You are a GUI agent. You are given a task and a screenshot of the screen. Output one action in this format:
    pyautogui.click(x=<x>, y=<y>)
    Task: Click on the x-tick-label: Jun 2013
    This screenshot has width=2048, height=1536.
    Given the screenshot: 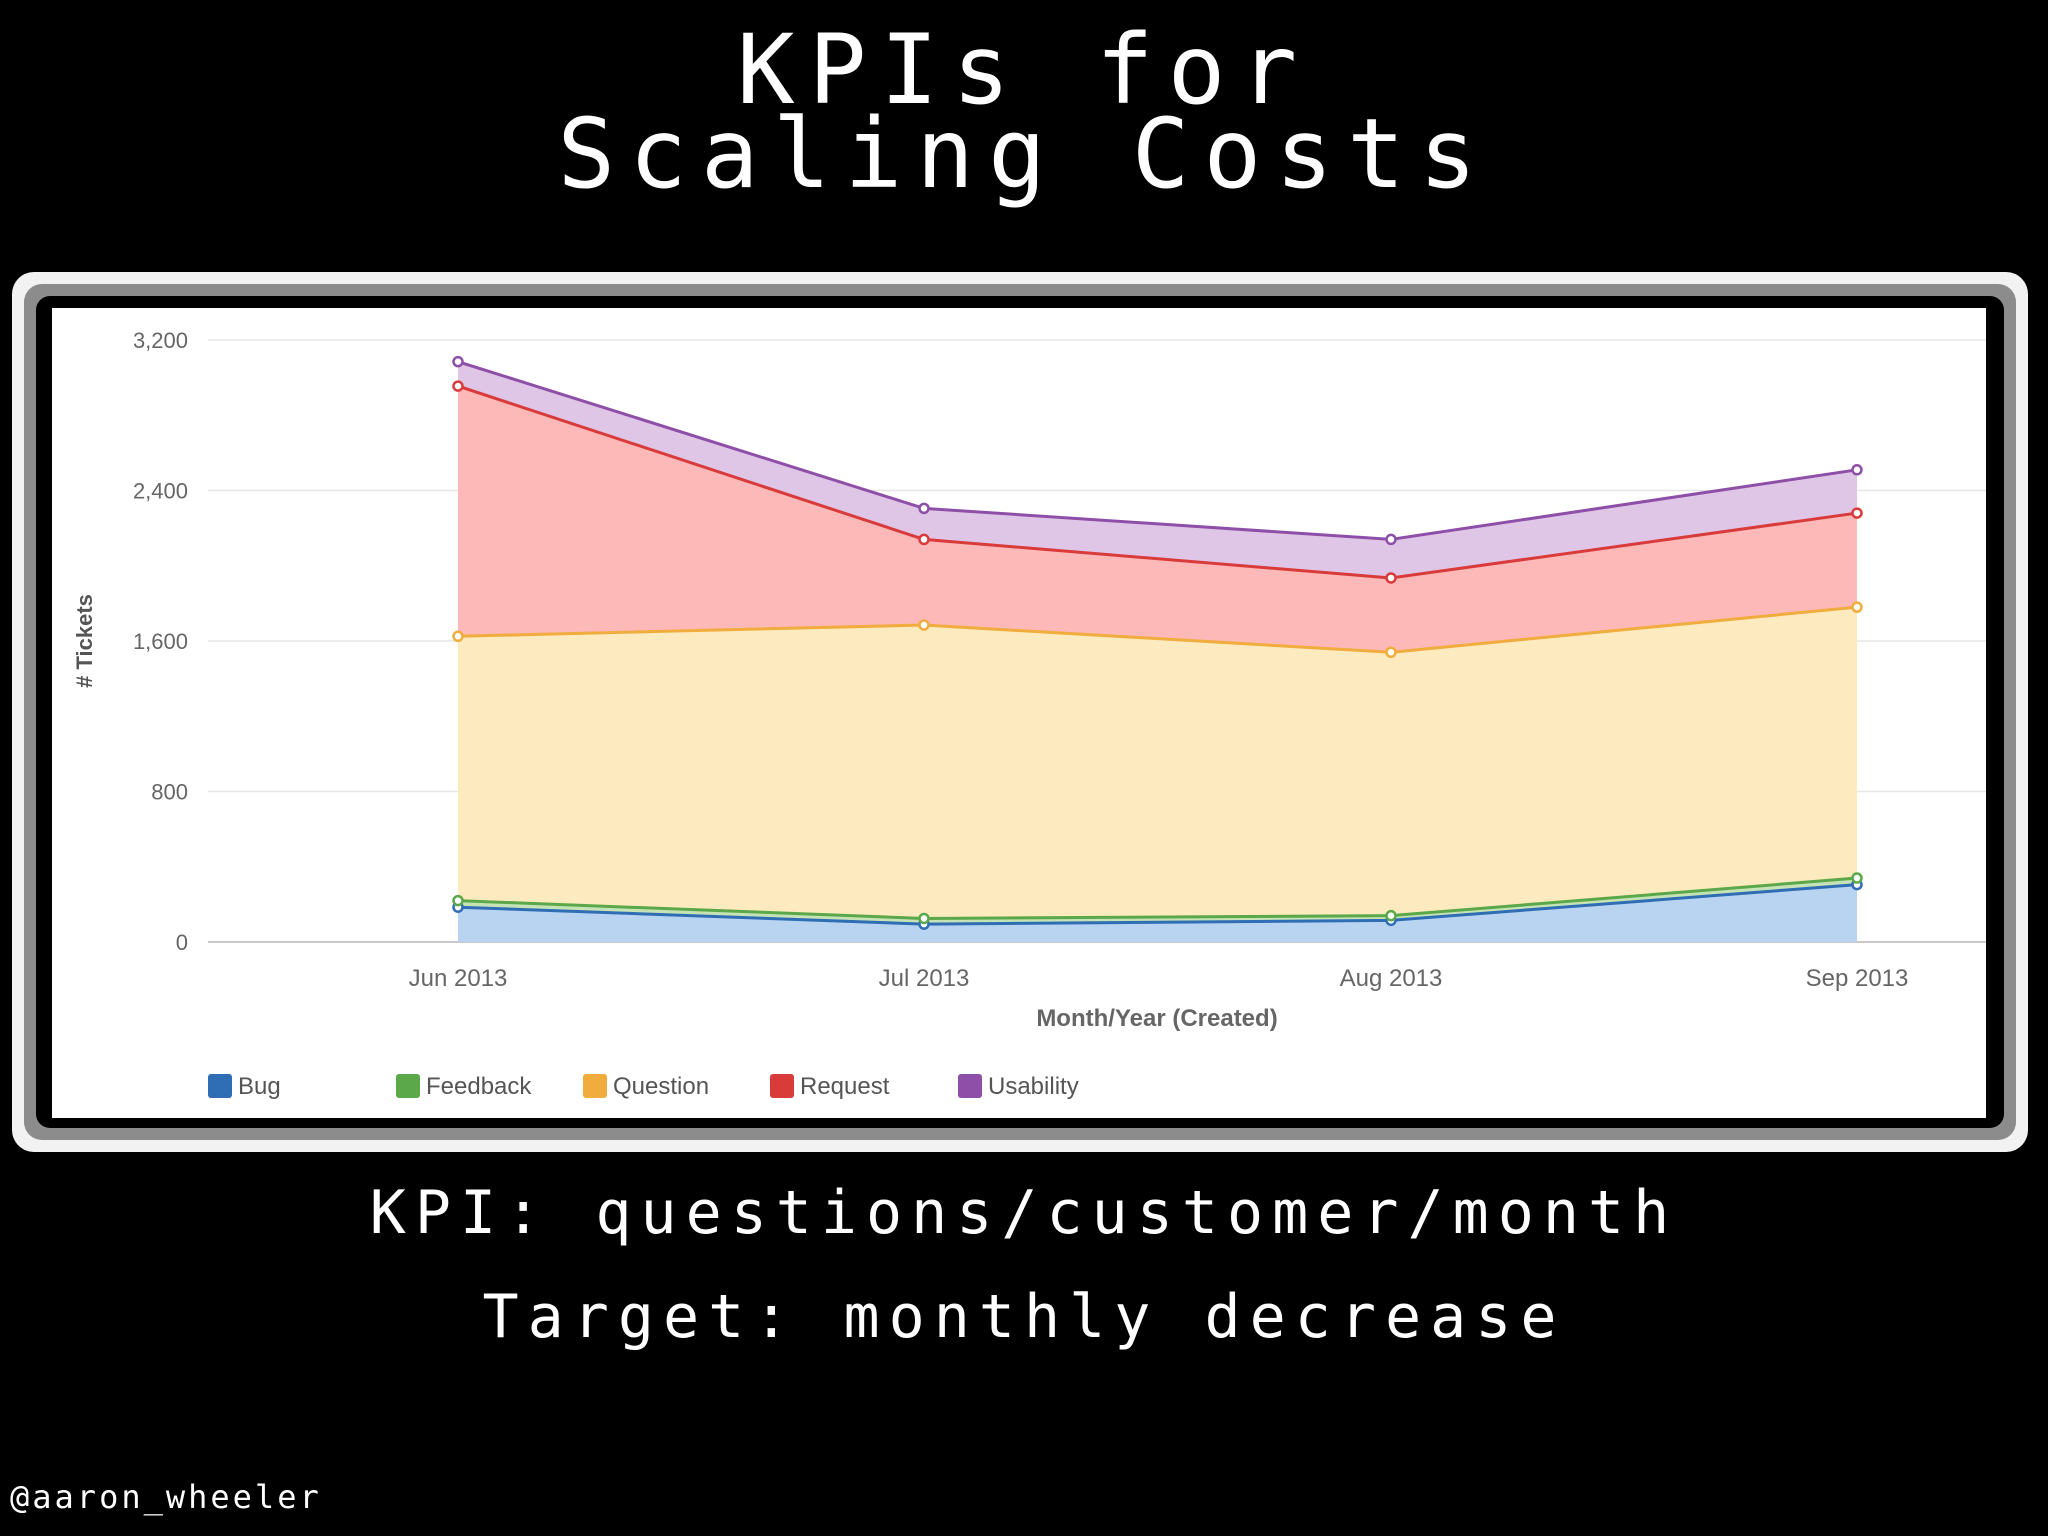 What is the action you would take?
    pyautogui.click(x=458, y=978)
    